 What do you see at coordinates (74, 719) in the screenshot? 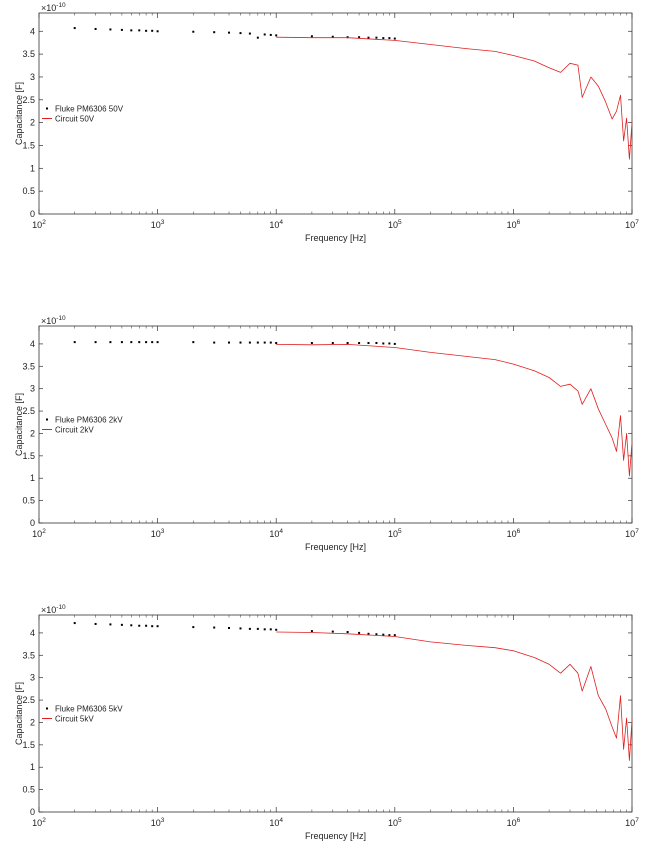
I see `legend-entry: Circuit 5kV` at bounding box center [74, 719].